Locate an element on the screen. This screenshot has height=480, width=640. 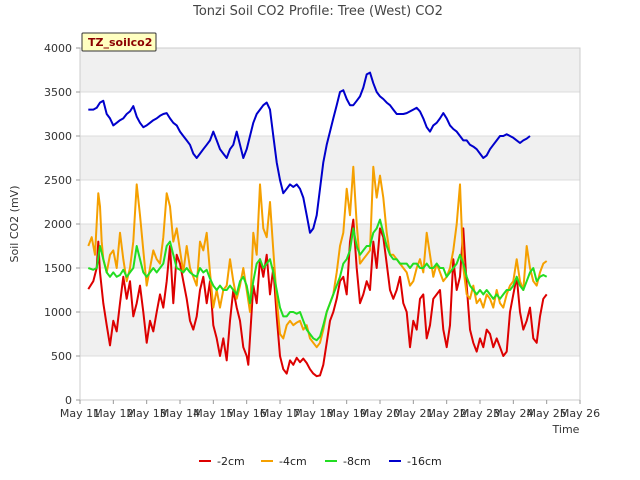
x-axis-label: Time is located at coordinates (566, 429).